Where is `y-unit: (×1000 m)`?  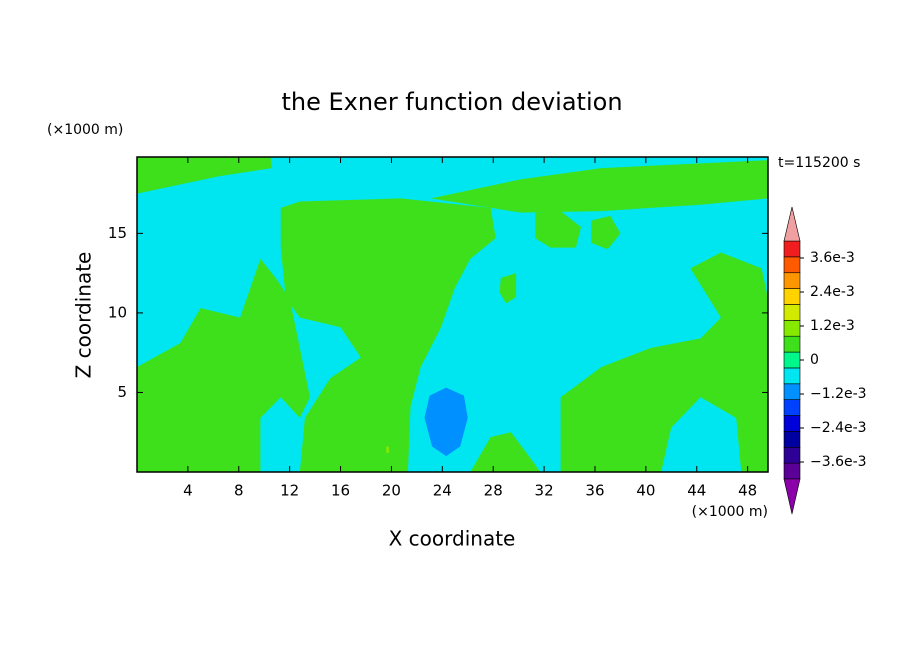 y-unit: (×1000 m) is located at coordinates (85, 130).